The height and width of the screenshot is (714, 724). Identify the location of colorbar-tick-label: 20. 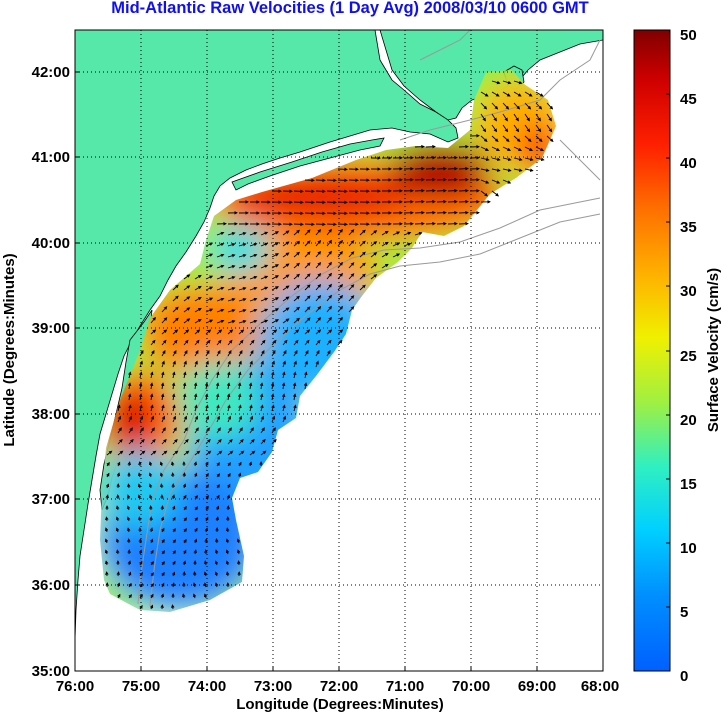
(688, 420).